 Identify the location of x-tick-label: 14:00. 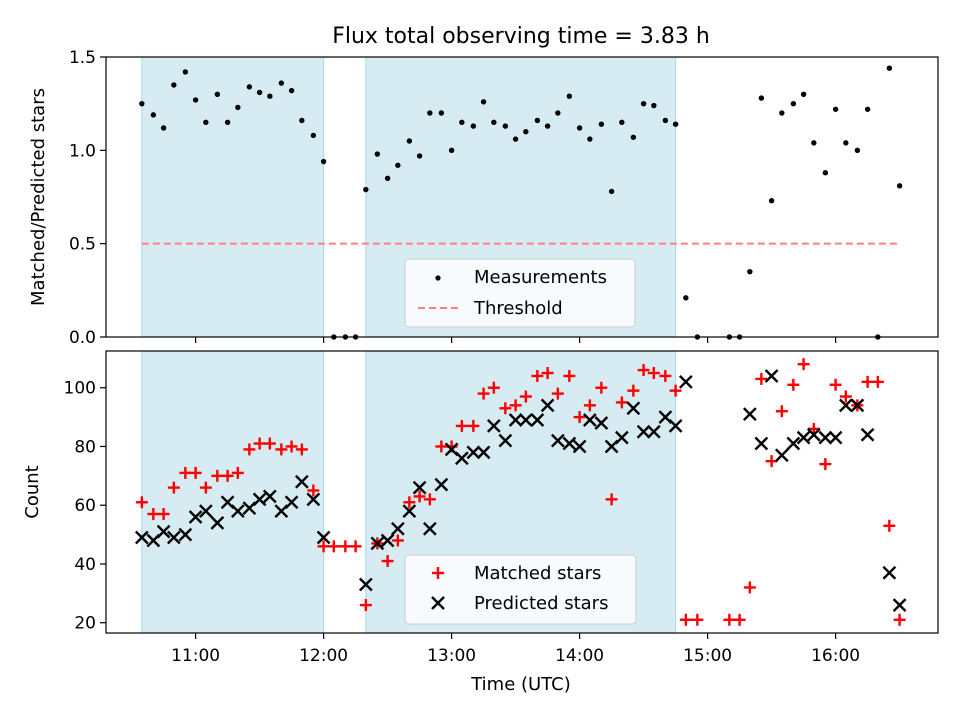
(579, 656).